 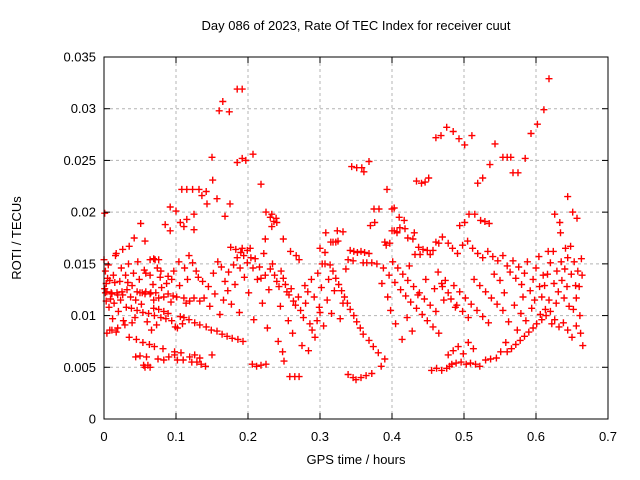 I want to click on x-tick-label: 0.4, so click(x=392, y=436).